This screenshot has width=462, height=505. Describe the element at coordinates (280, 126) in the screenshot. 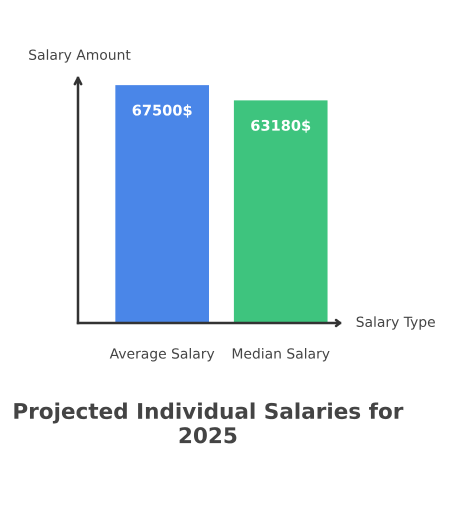

I see `data-label: 63180$` at that location.